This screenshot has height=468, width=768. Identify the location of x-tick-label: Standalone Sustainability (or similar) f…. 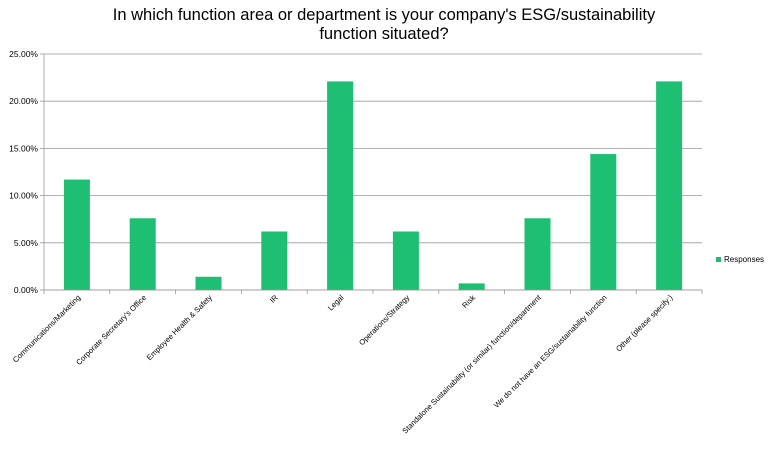
(471, 363).